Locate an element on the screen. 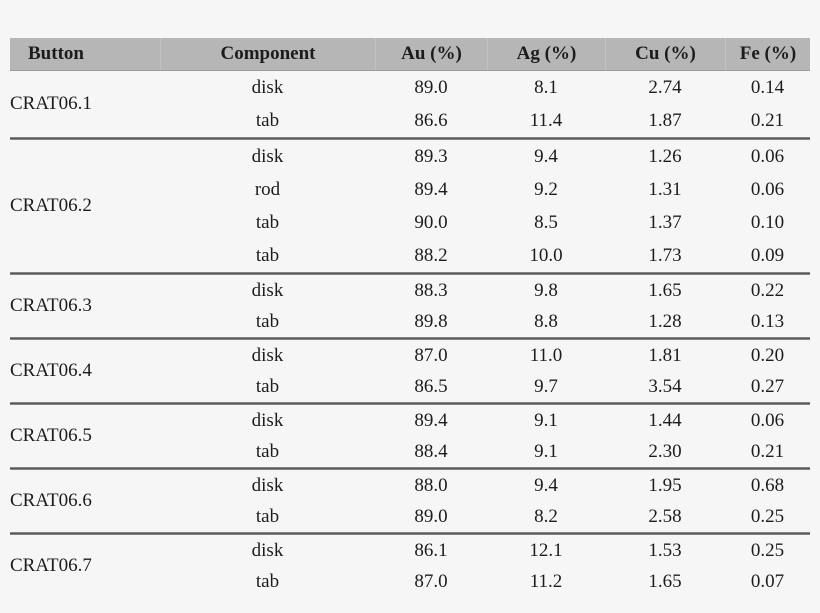 The image size is (820, 613). au-cell: 89.3 is located at coordinates (431, 156).